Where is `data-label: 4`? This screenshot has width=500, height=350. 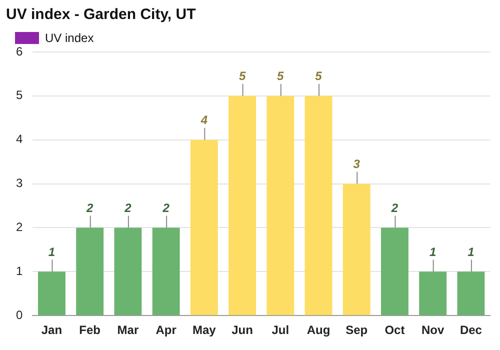
data-label: 4 is located at coordinates (204, 120).